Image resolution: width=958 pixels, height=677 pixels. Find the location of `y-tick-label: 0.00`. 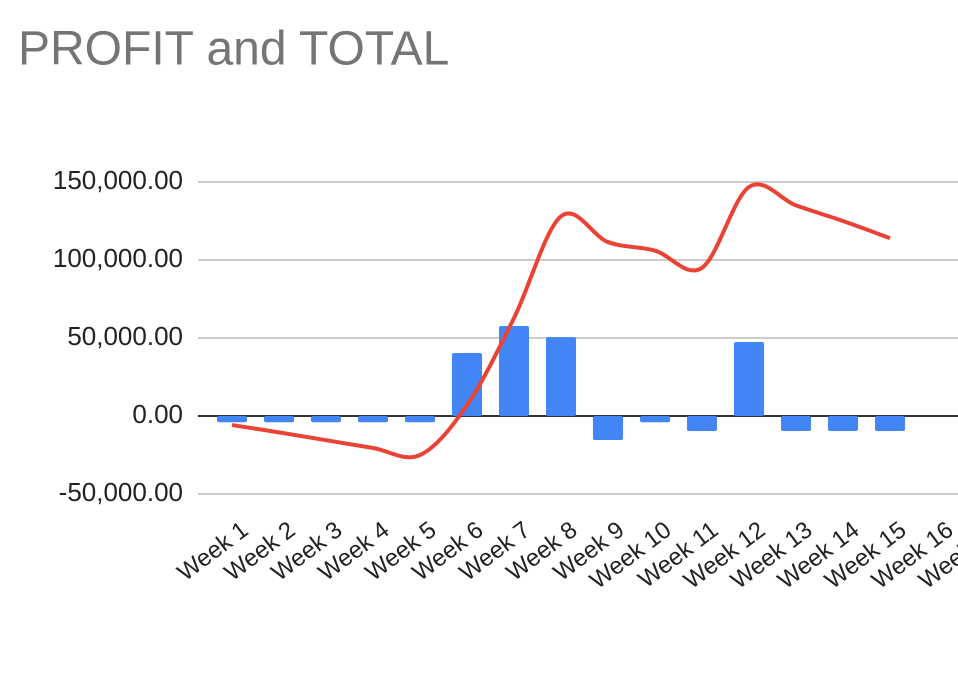

y-tick-label: 0.00 is located at coordinates (157, 414).